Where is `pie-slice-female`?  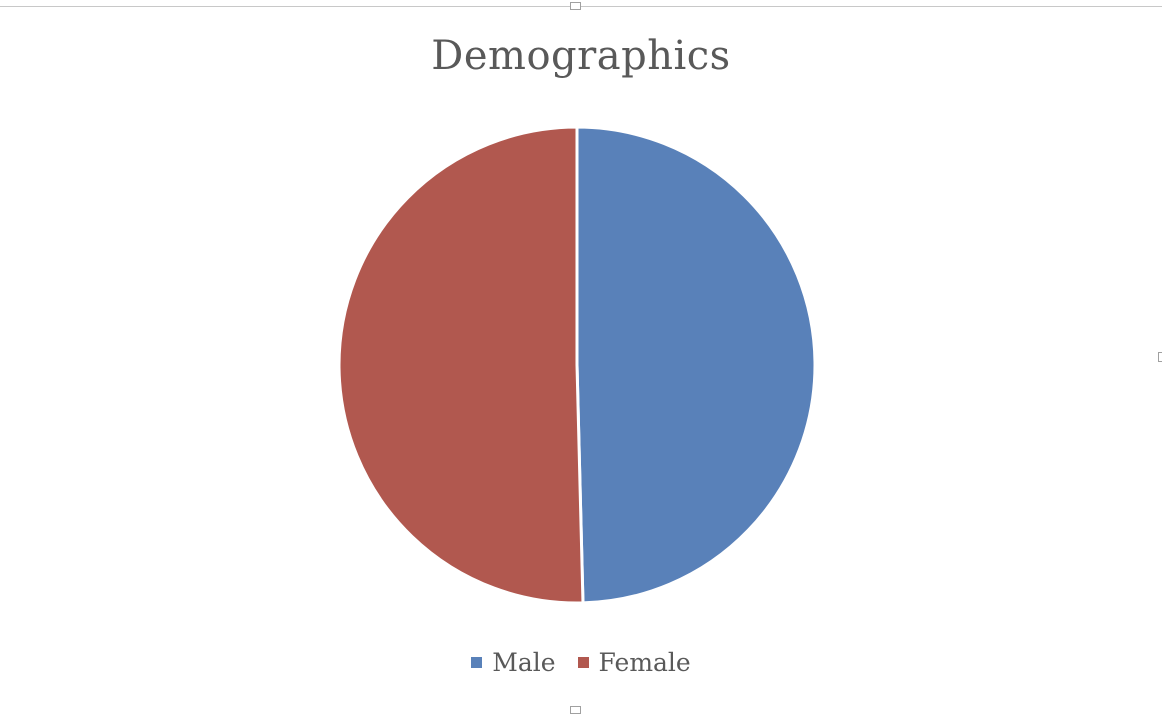
pie-slice-female is located at coordinates (461, 365).